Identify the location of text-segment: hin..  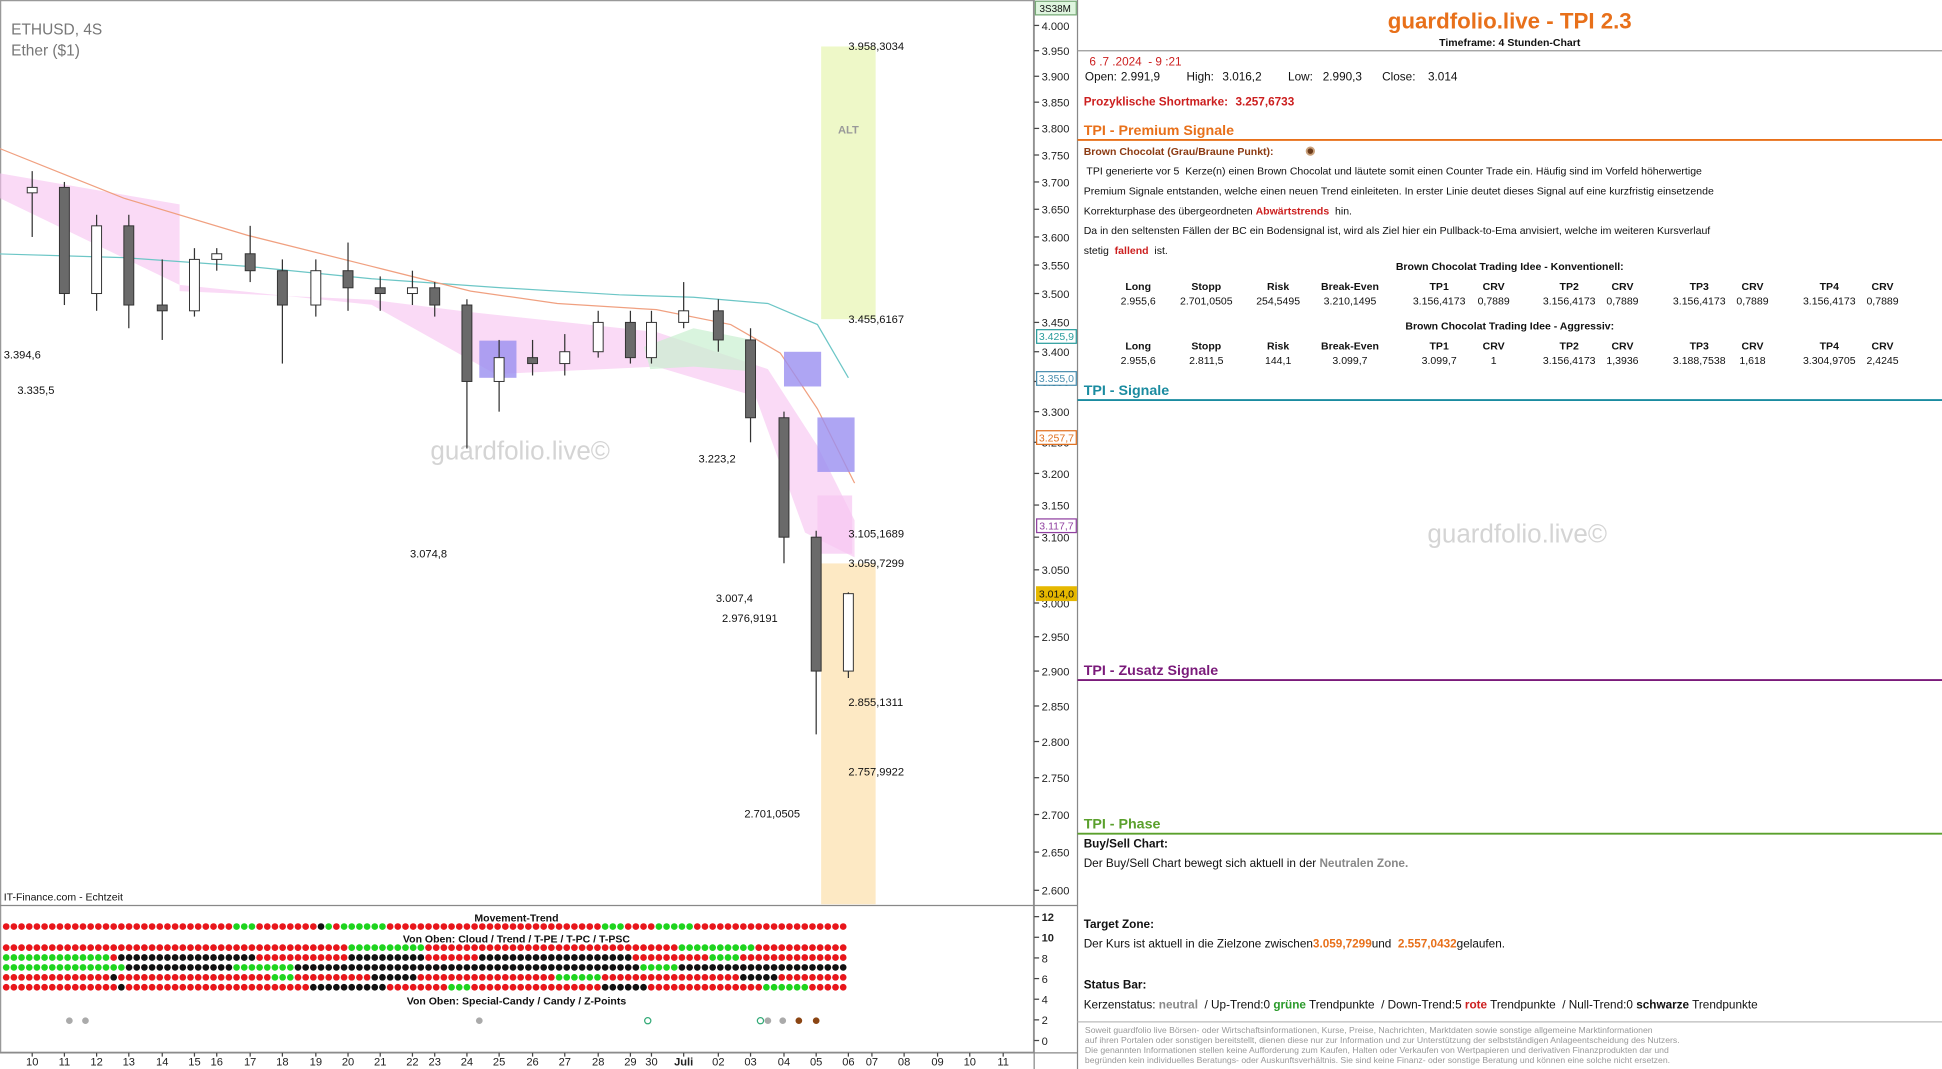
(1340, 211).